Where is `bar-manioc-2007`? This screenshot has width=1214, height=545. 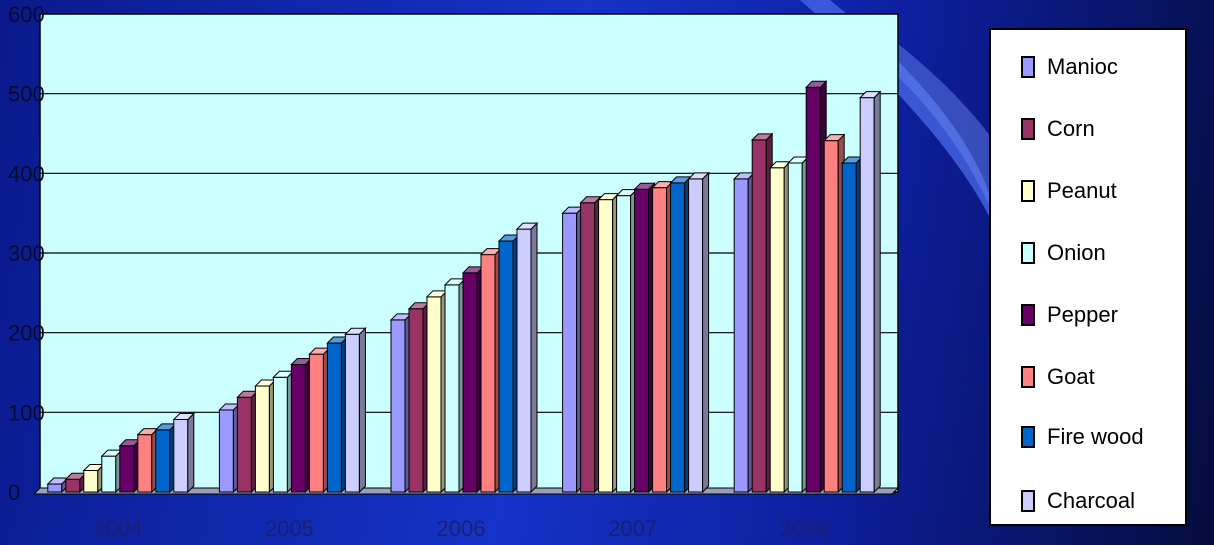
bar-manioc-2007 is located at coordinates (572, 349).